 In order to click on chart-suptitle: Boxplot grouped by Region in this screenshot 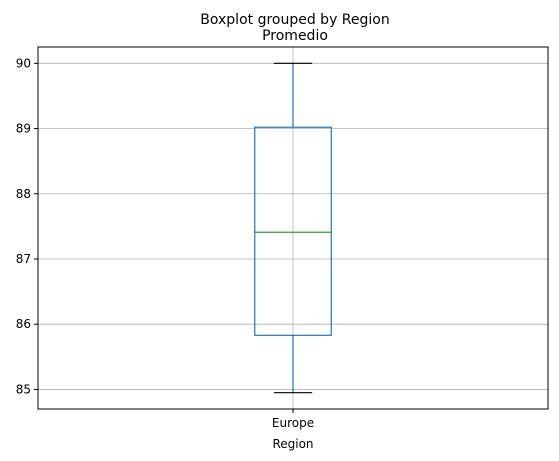, I will do `click(294, 20)`.